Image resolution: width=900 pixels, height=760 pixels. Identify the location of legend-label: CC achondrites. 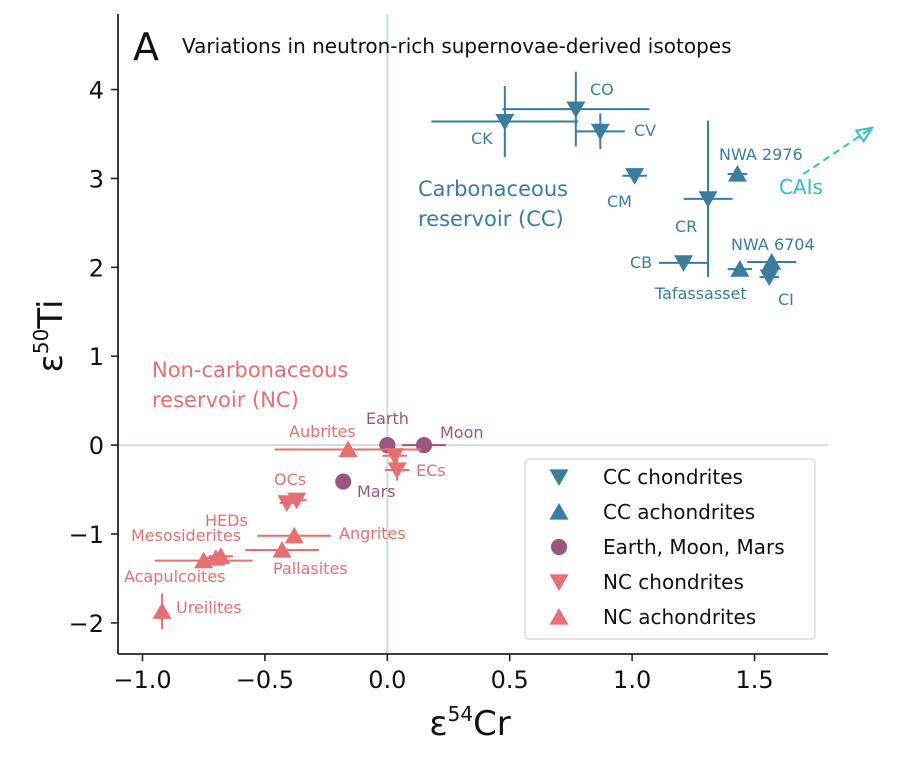
(679, 512).